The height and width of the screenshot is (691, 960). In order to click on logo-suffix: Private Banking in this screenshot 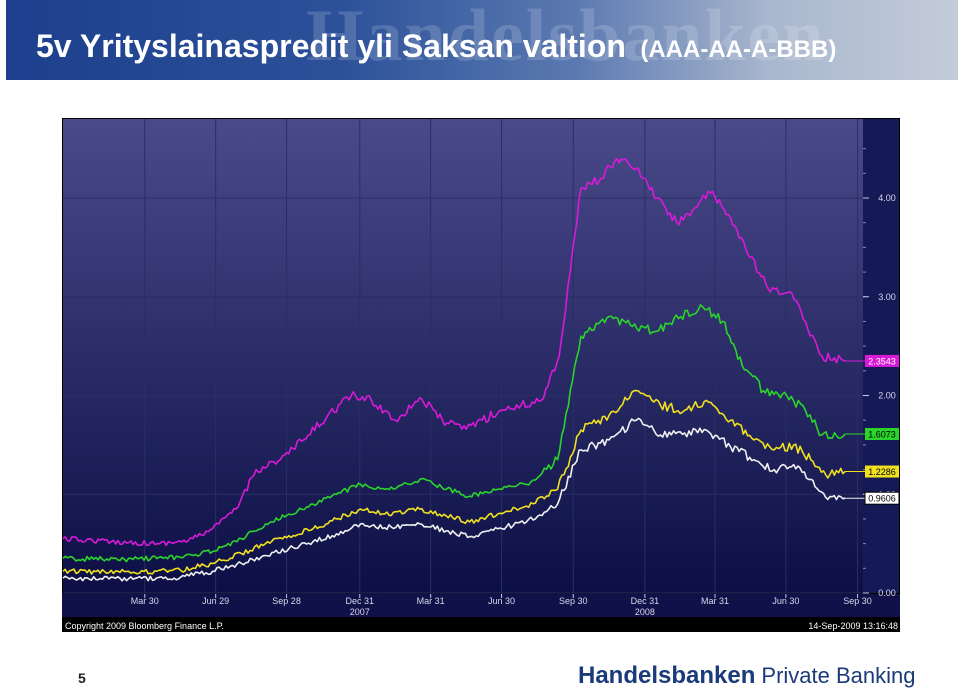, I will do `click(838, 675)`.